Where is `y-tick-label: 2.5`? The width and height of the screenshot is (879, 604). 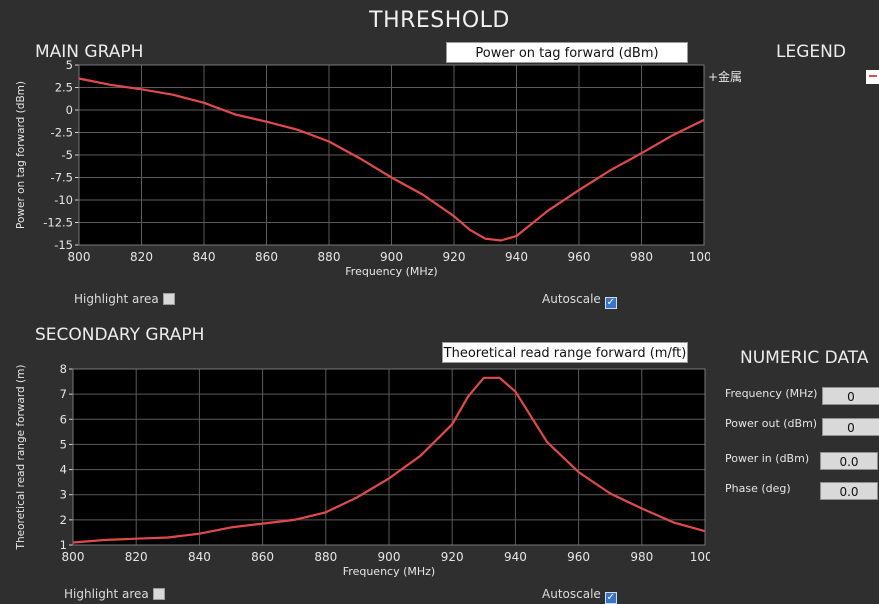
y-tick-label: 2.5 is located at coordinates (64, 88).